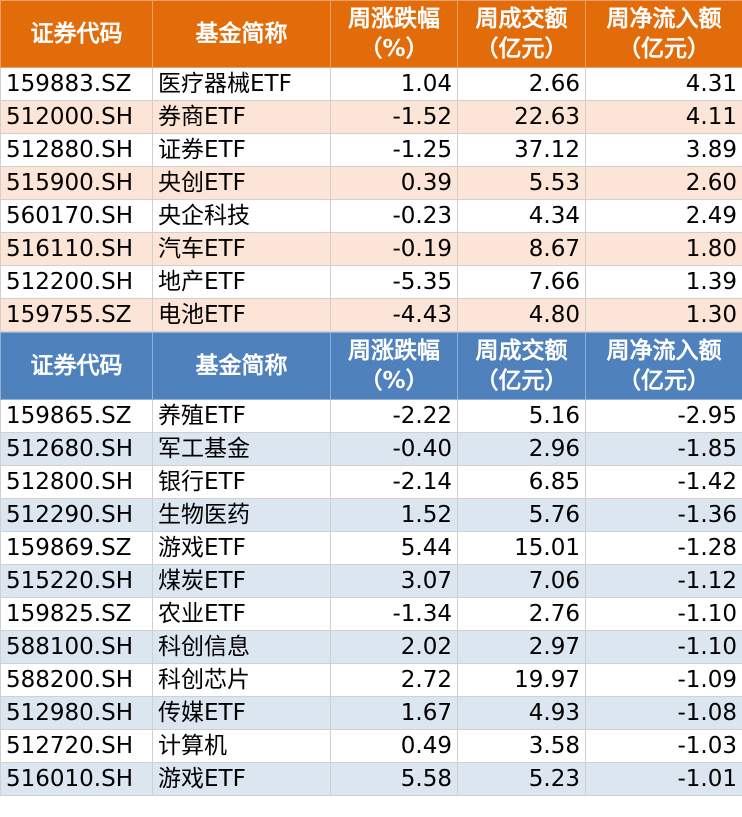  Describe the element at coordinates (394, 515) in the screenshot. I see `table-cell: 1.52` at that location.